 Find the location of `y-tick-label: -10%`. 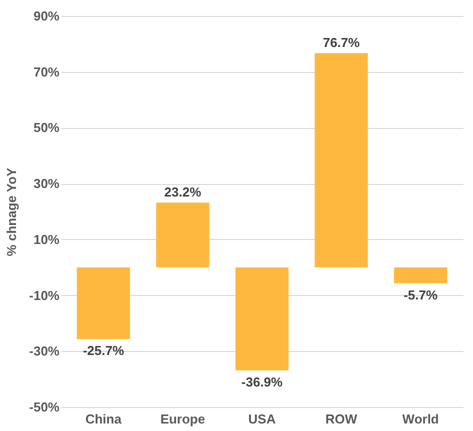

y-tick-label: -10% is located at coordinates (44, 295).